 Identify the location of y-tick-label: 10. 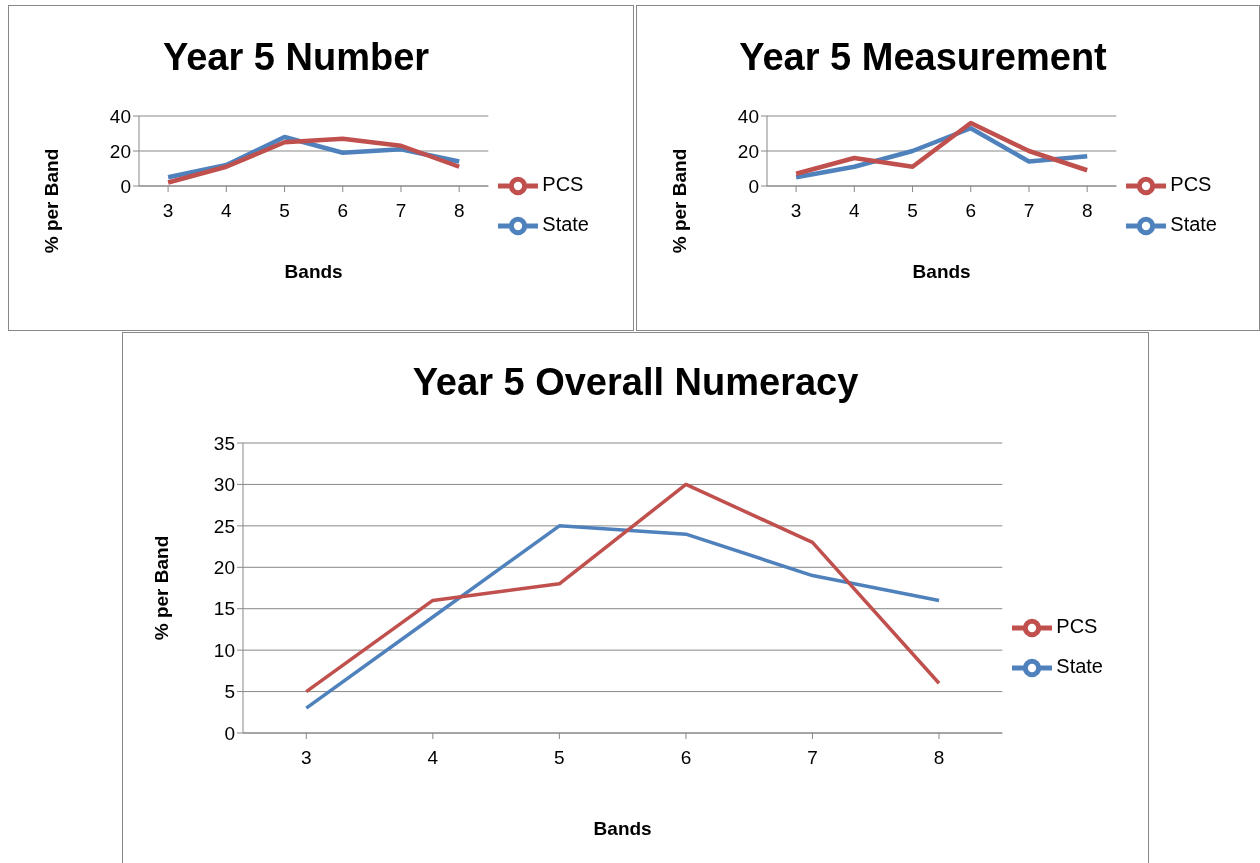
(224, 650).